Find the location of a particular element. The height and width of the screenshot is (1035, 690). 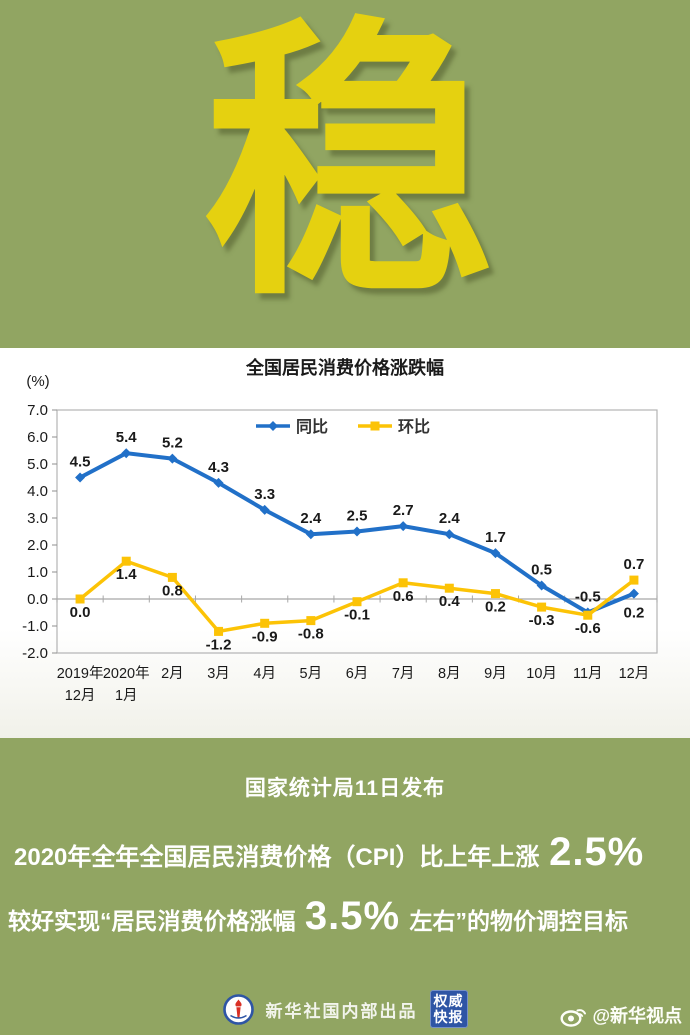

cpi-stat-highlight: 2.5% is located at coordinates (597, 852).